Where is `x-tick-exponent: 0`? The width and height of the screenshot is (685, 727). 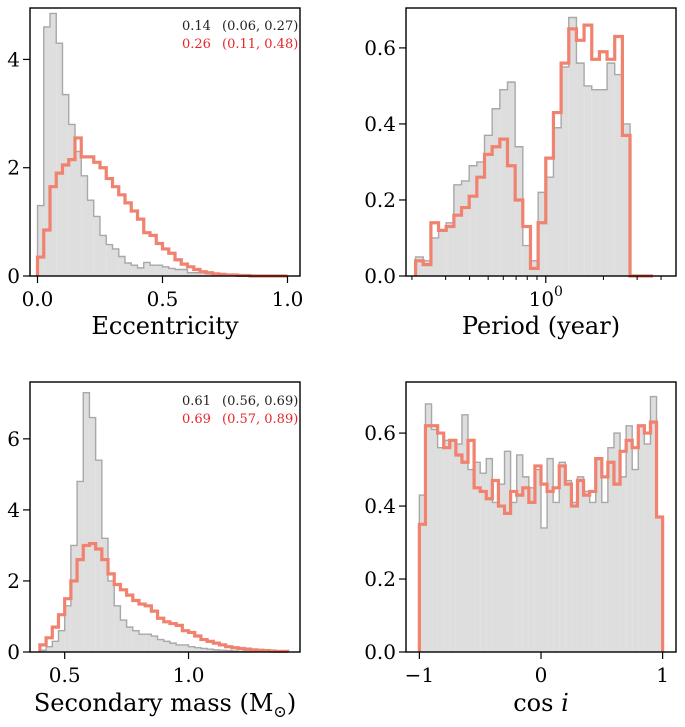
x-tick-exponent: 0 is located at coordinates (558, 292).